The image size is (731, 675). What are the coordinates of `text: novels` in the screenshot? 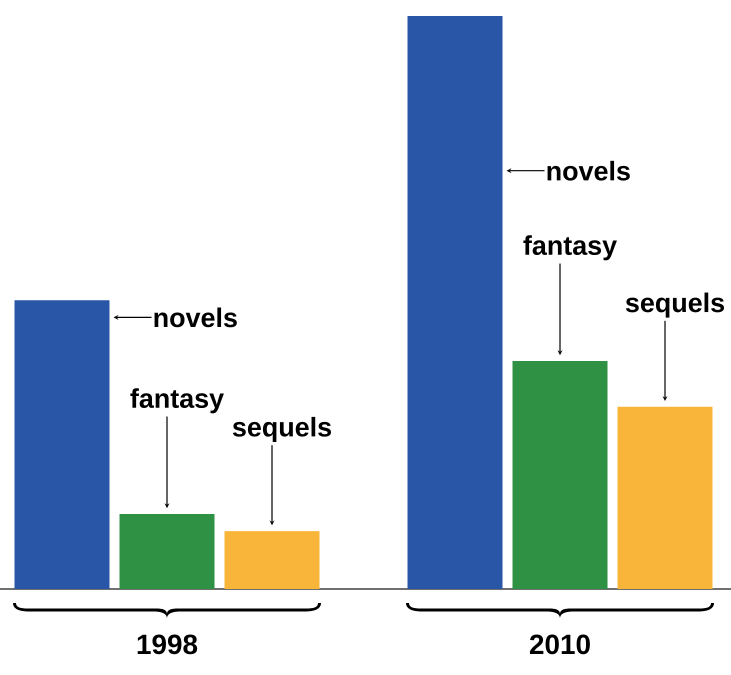 It's located at (588, 170).